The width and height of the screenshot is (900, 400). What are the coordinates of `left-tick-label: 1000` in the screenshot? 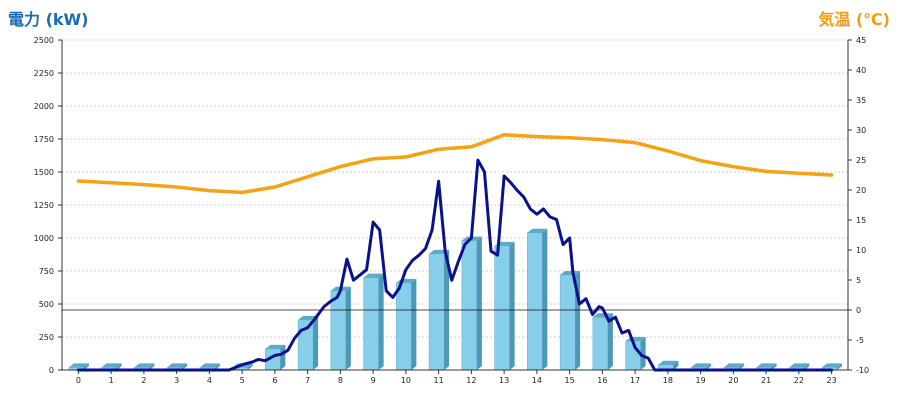 It's located at (44, 238).